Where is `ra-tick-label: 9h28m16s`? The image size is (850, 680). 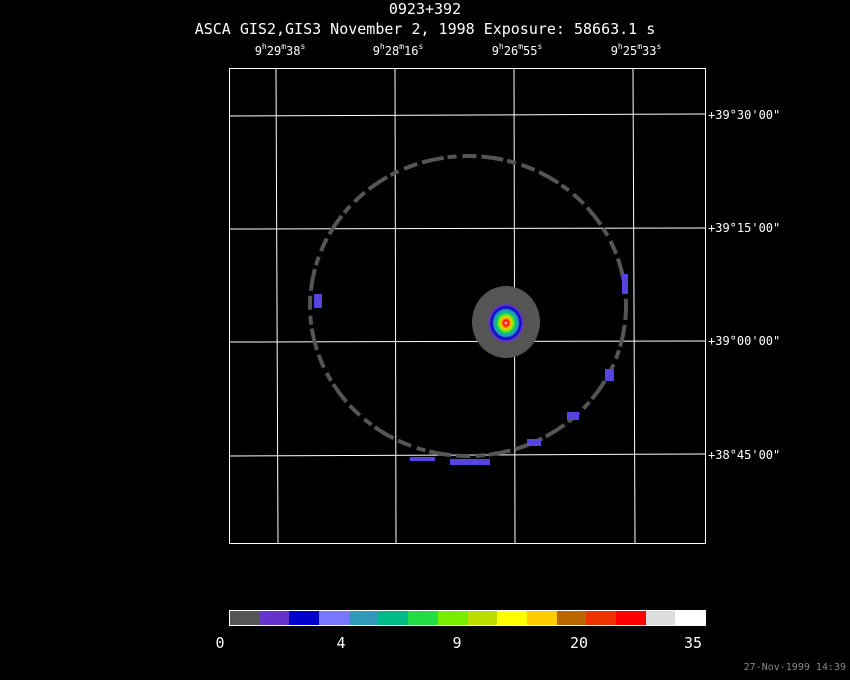 ra-tick-label: 9h28m16s is located at coordinates (398, 50).